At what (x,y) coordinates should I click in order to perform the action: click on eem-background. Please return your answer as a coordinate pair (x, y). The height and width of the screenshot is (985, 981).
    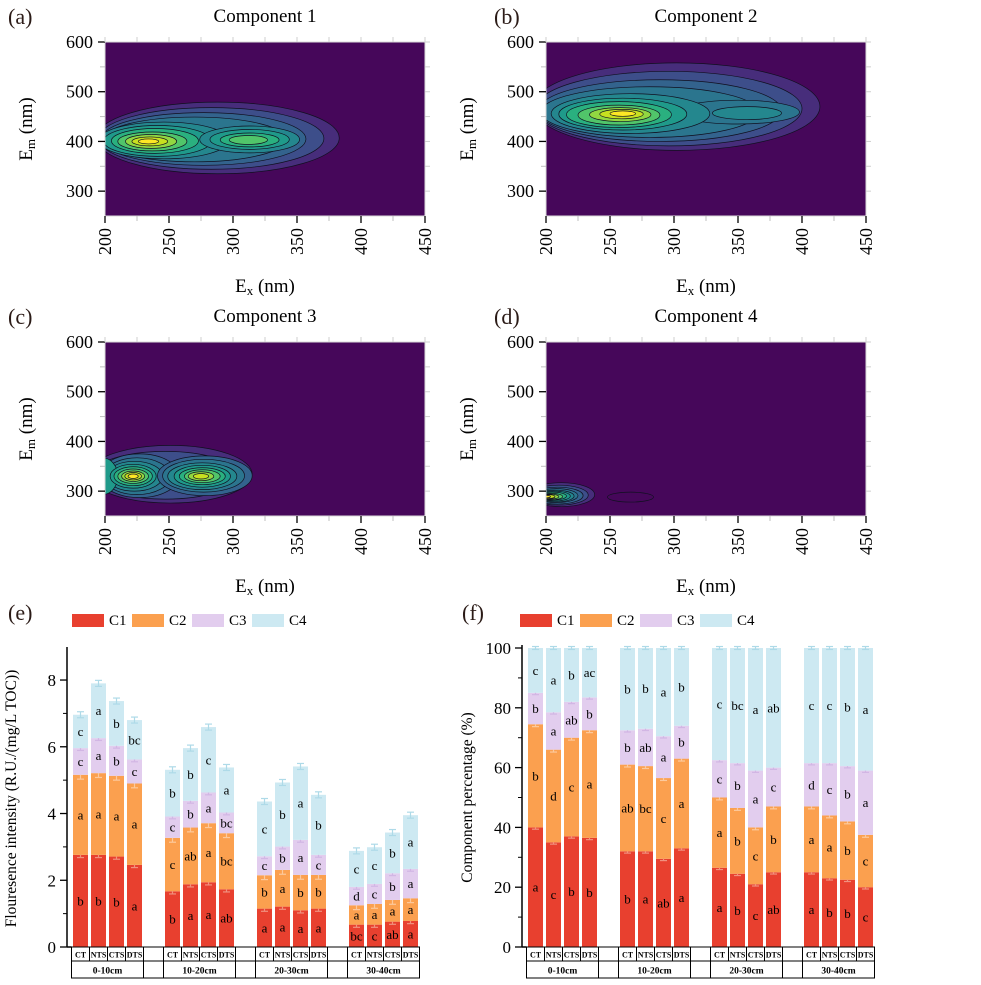
    Looking at the image, I should click on (706, 429).